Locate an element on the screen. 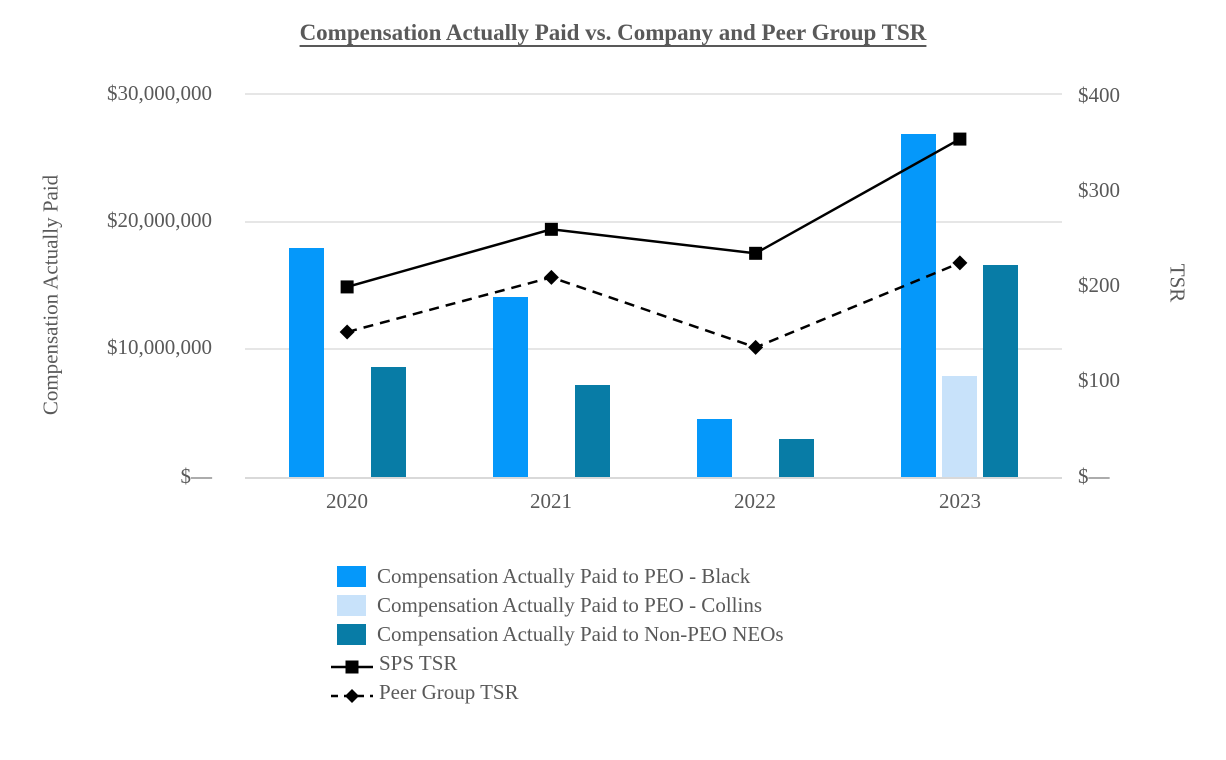 This screenshot has height=760, width=1226. left-axis-tick-10m: $10,000,000 is located at coordinates (159, 347).